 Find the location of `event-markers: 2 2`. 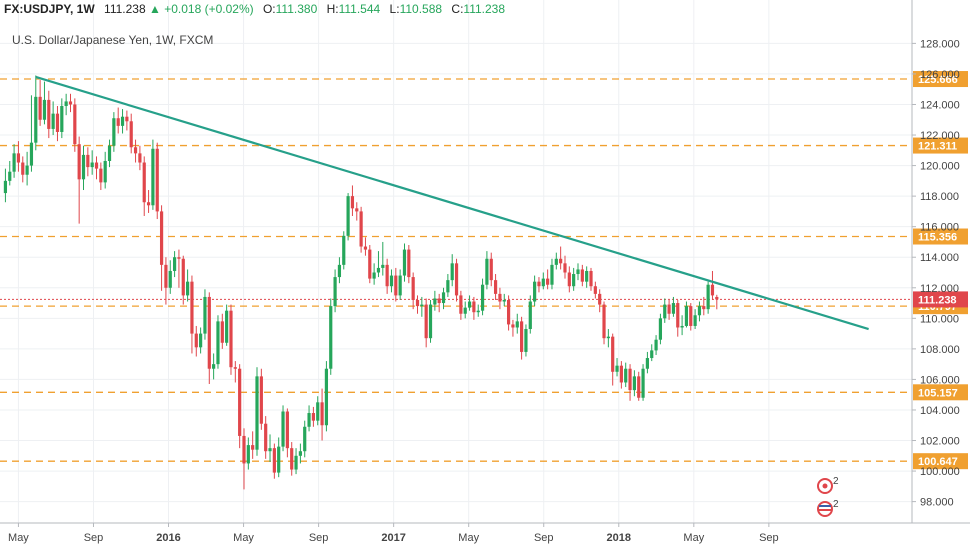

event-markers: 2 2 is located at coordinates (828, 496).